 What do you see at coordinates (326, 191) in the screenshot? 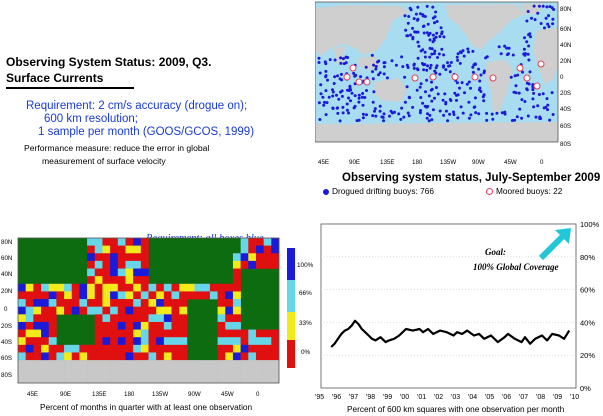
I see `drifter-legend-marker` at bounding box center [326, 191].